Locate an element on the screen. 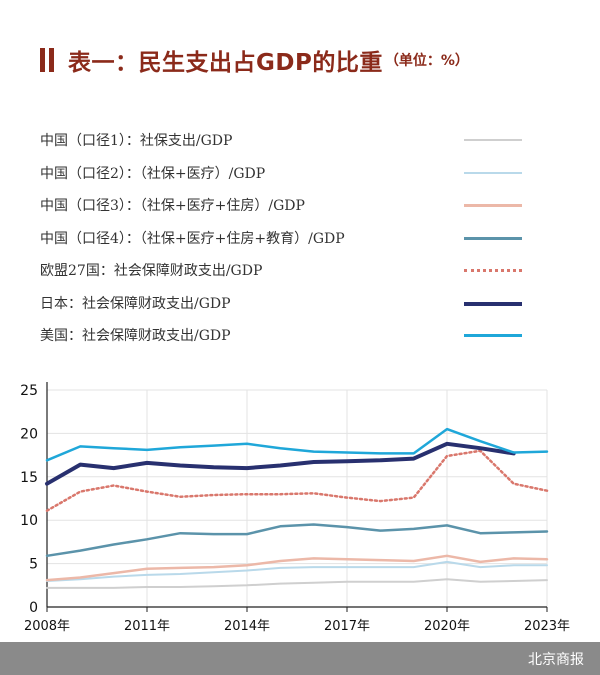  legend-item: 欧盟27国：社会保障财政支出/GDP is located at coordinates (290, 272).